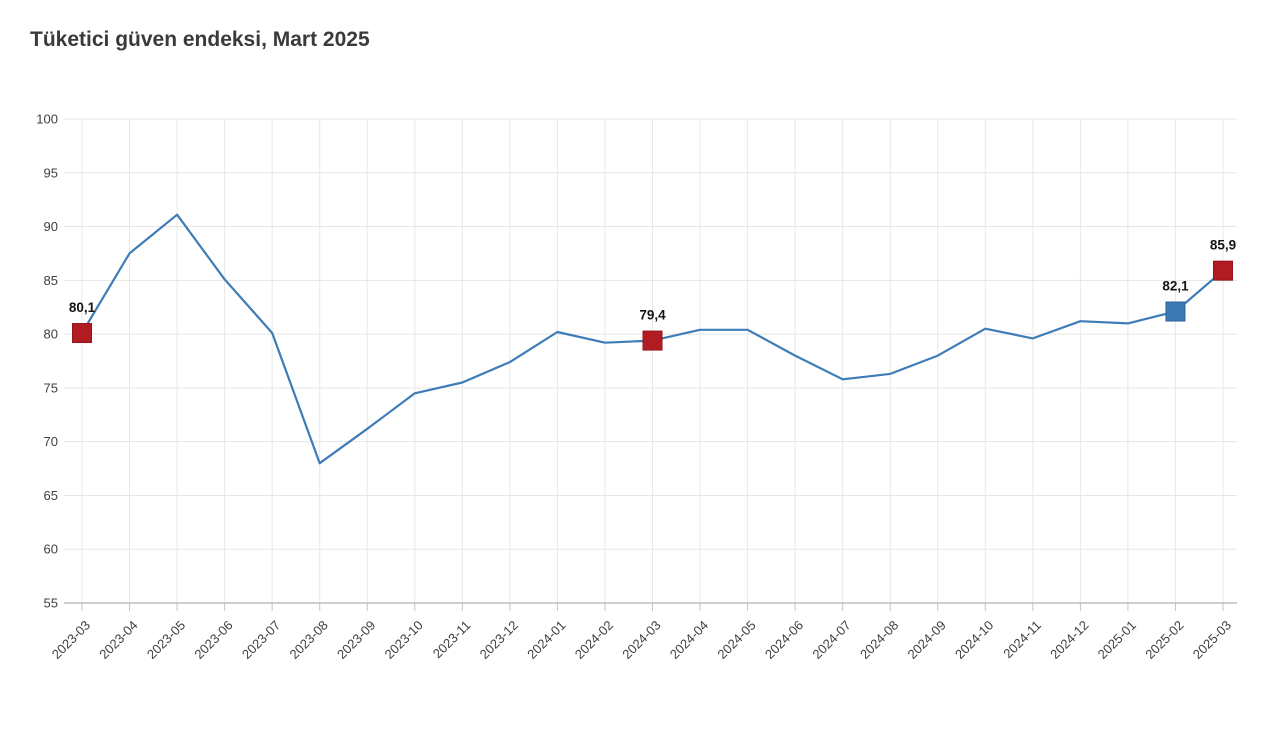 This screenshot has width=1280, height=731. What do you see at coordinates (452, 640) in the screenshot?
I see `x-tick-label-2023-11: 2023-11` at bounding box center [452, 640].